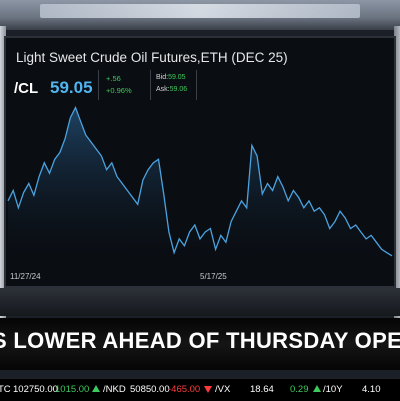 The image size is (400, 401). I want to click on x-tick-label: 11/27/24, so click(25, 276).